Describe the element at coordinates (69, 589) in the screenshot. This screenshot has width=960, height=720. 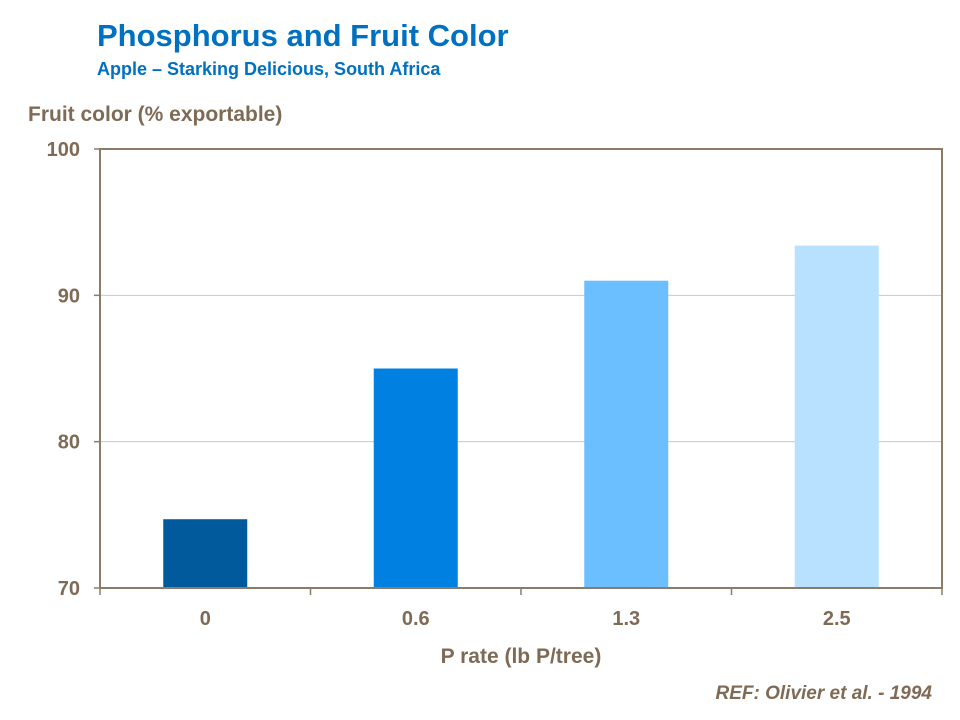
I see `y-tick-label: 70` at that location.